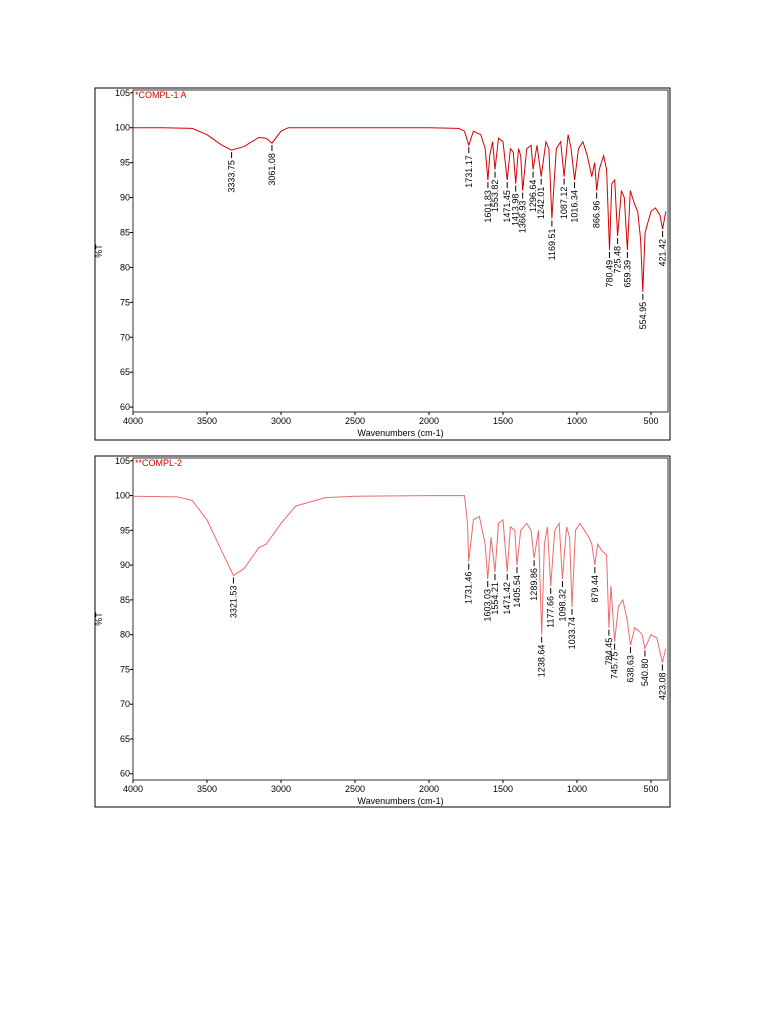 This screenshot has height=1024, width=768. Describe the element at coordinates (469, 588) in the screenshot. I see `peak-label: 1731.46` at that location.